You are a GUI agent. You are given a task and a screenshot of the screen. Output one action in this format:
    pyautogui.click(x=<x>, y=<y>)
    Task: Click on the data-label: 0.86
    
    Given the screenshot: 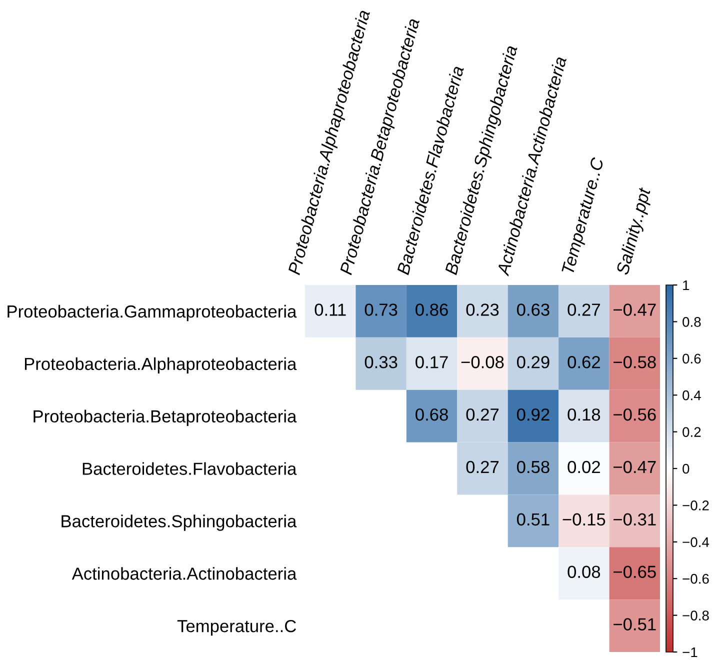 What is the action you would take?
    pyautogui.click(x=432, y=310)
    